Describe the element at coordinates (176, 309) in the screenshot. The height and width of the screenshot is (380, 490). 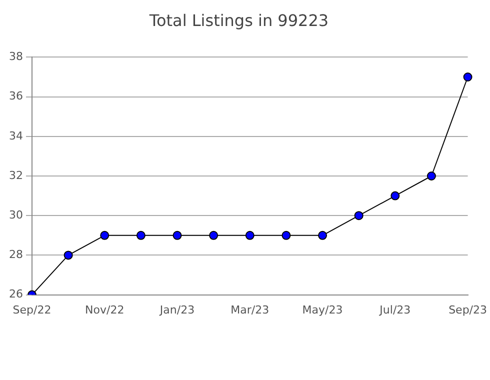
I see `x-tick-label: Jan/23` at that location.